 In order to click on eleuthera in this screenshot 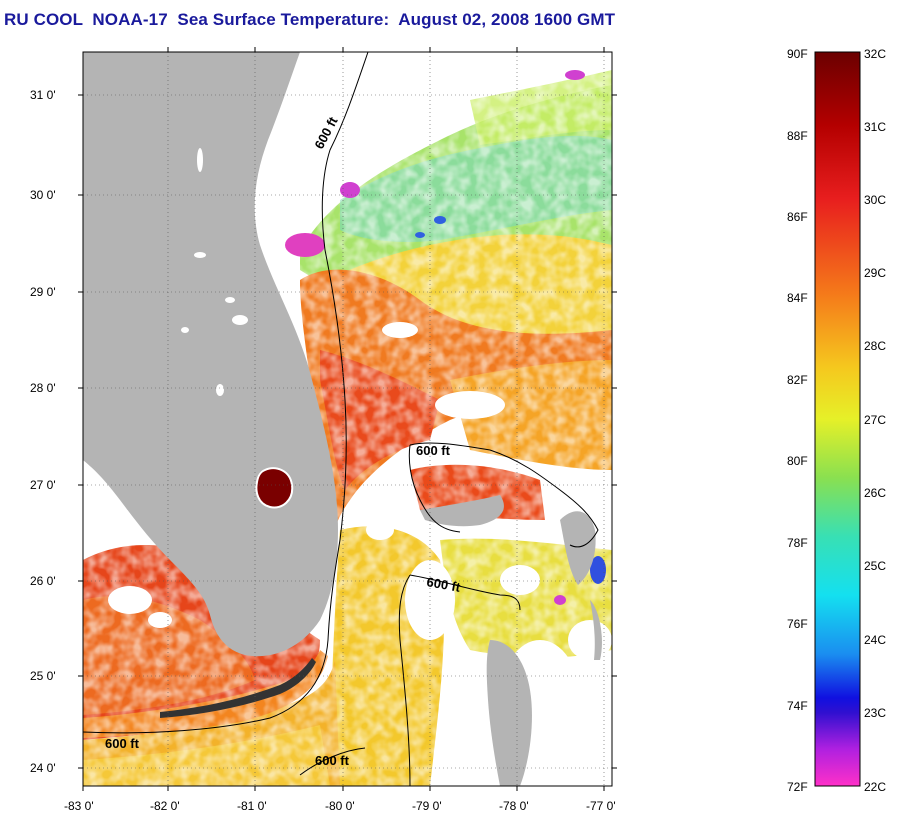, I will do `click(596, 630)`.